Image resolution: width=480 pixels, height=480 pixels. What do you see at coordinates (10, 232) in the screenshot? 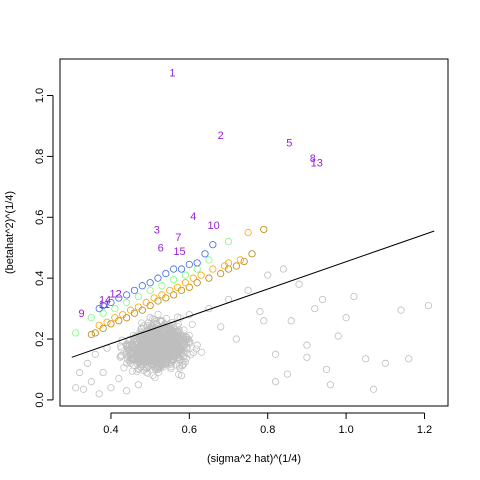
I see `y-axis-label: (betahat^2)^(1/4)` at bounding box center [10, 232].